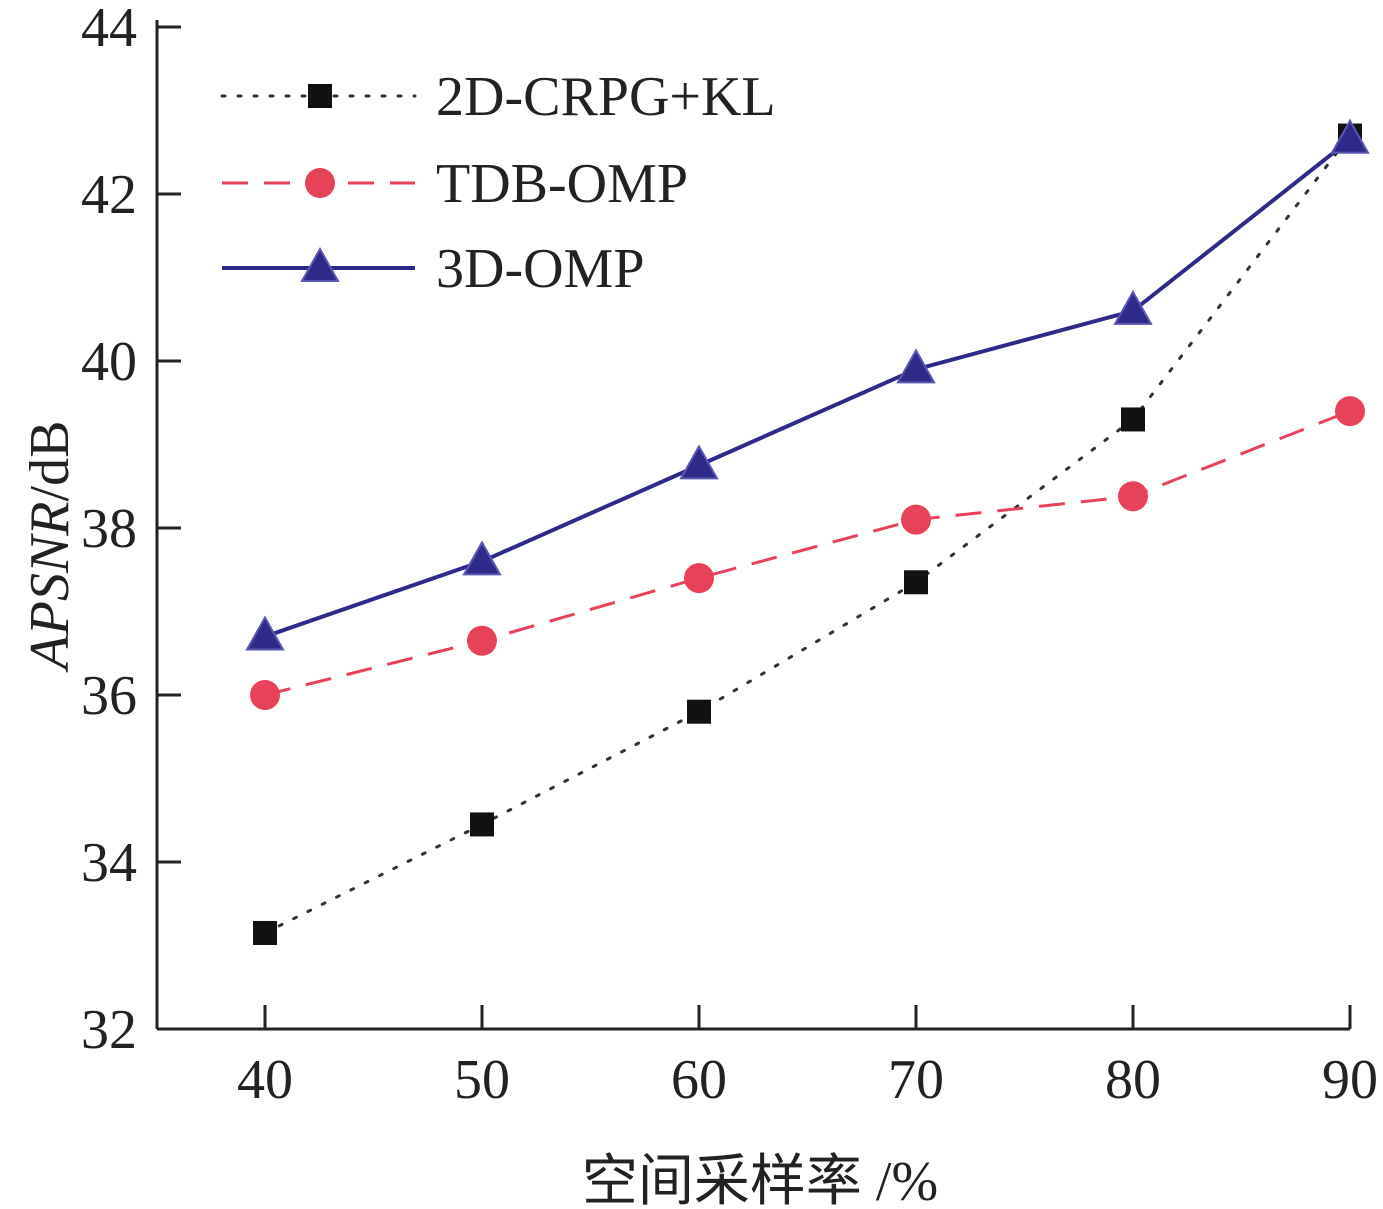 This screenshot has width=1383, height=1209. I want to click on y-tick-label: 42, so click(109, 195).